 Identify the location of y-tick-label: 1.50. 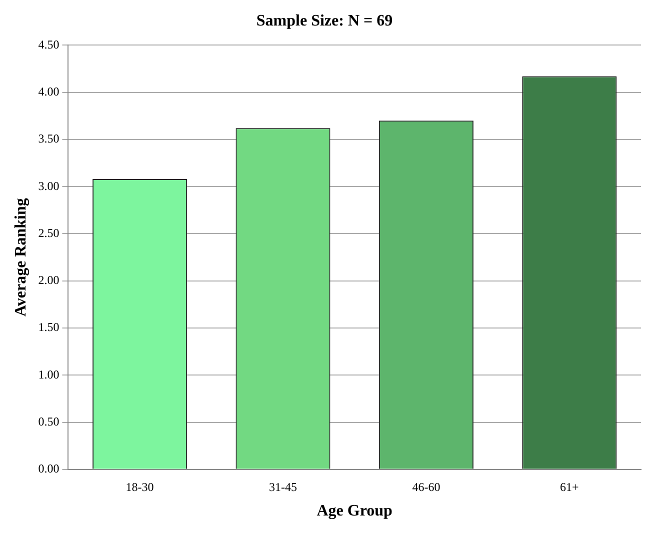
(49, 327).